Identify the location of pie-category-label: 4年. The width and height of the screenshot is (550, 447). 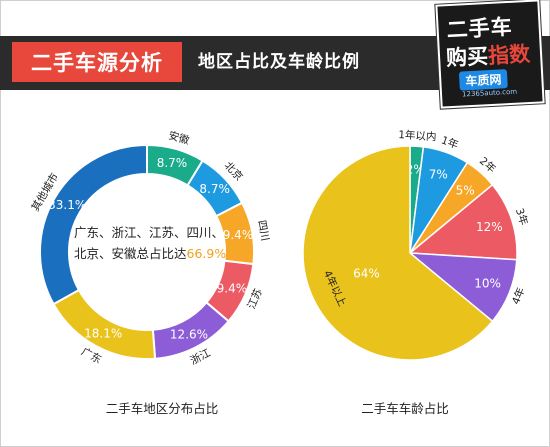
(518, 296).